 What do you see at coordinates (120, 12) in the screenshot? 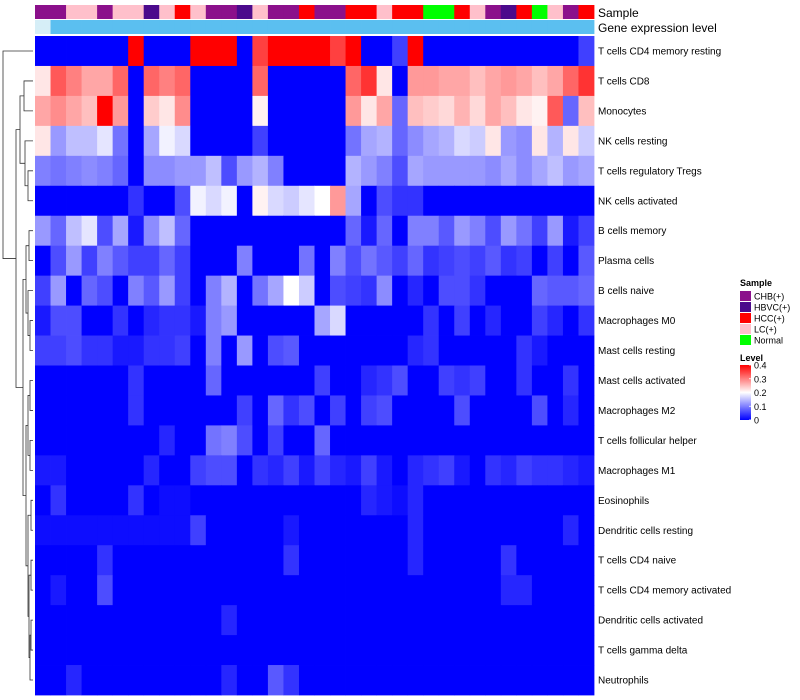
I see `sample-track-cell` at bounding box center [120, 12].